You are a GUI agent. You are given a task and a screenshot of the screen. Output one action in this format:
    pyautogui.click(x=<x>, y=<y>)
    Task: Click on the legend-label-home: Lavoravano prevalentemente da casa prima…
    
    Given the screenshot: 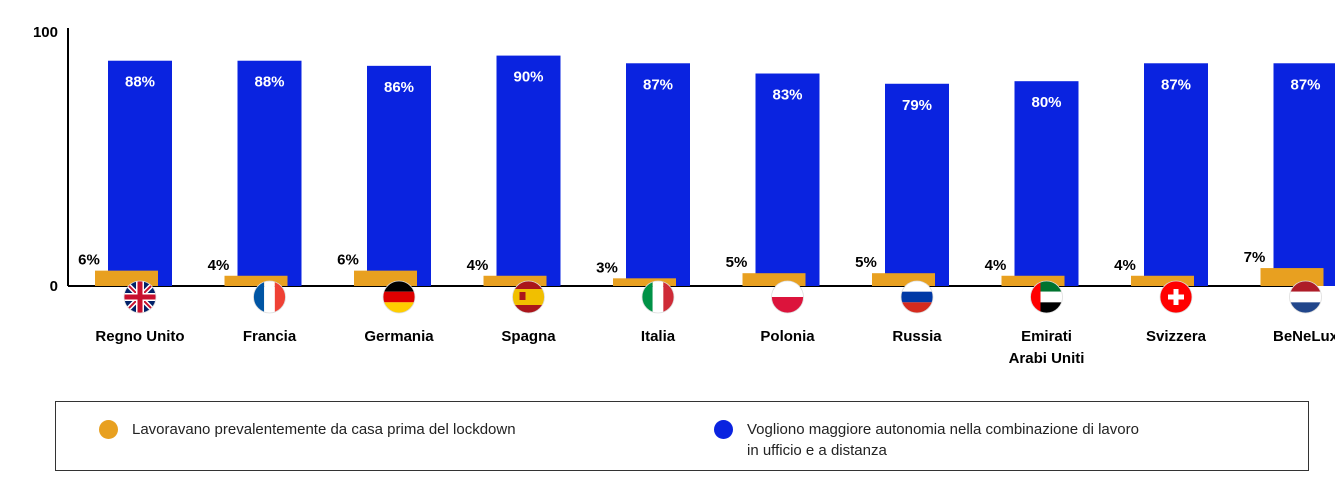 What is the action you would take?
    pyautogui.click(x=324, y=429)
    